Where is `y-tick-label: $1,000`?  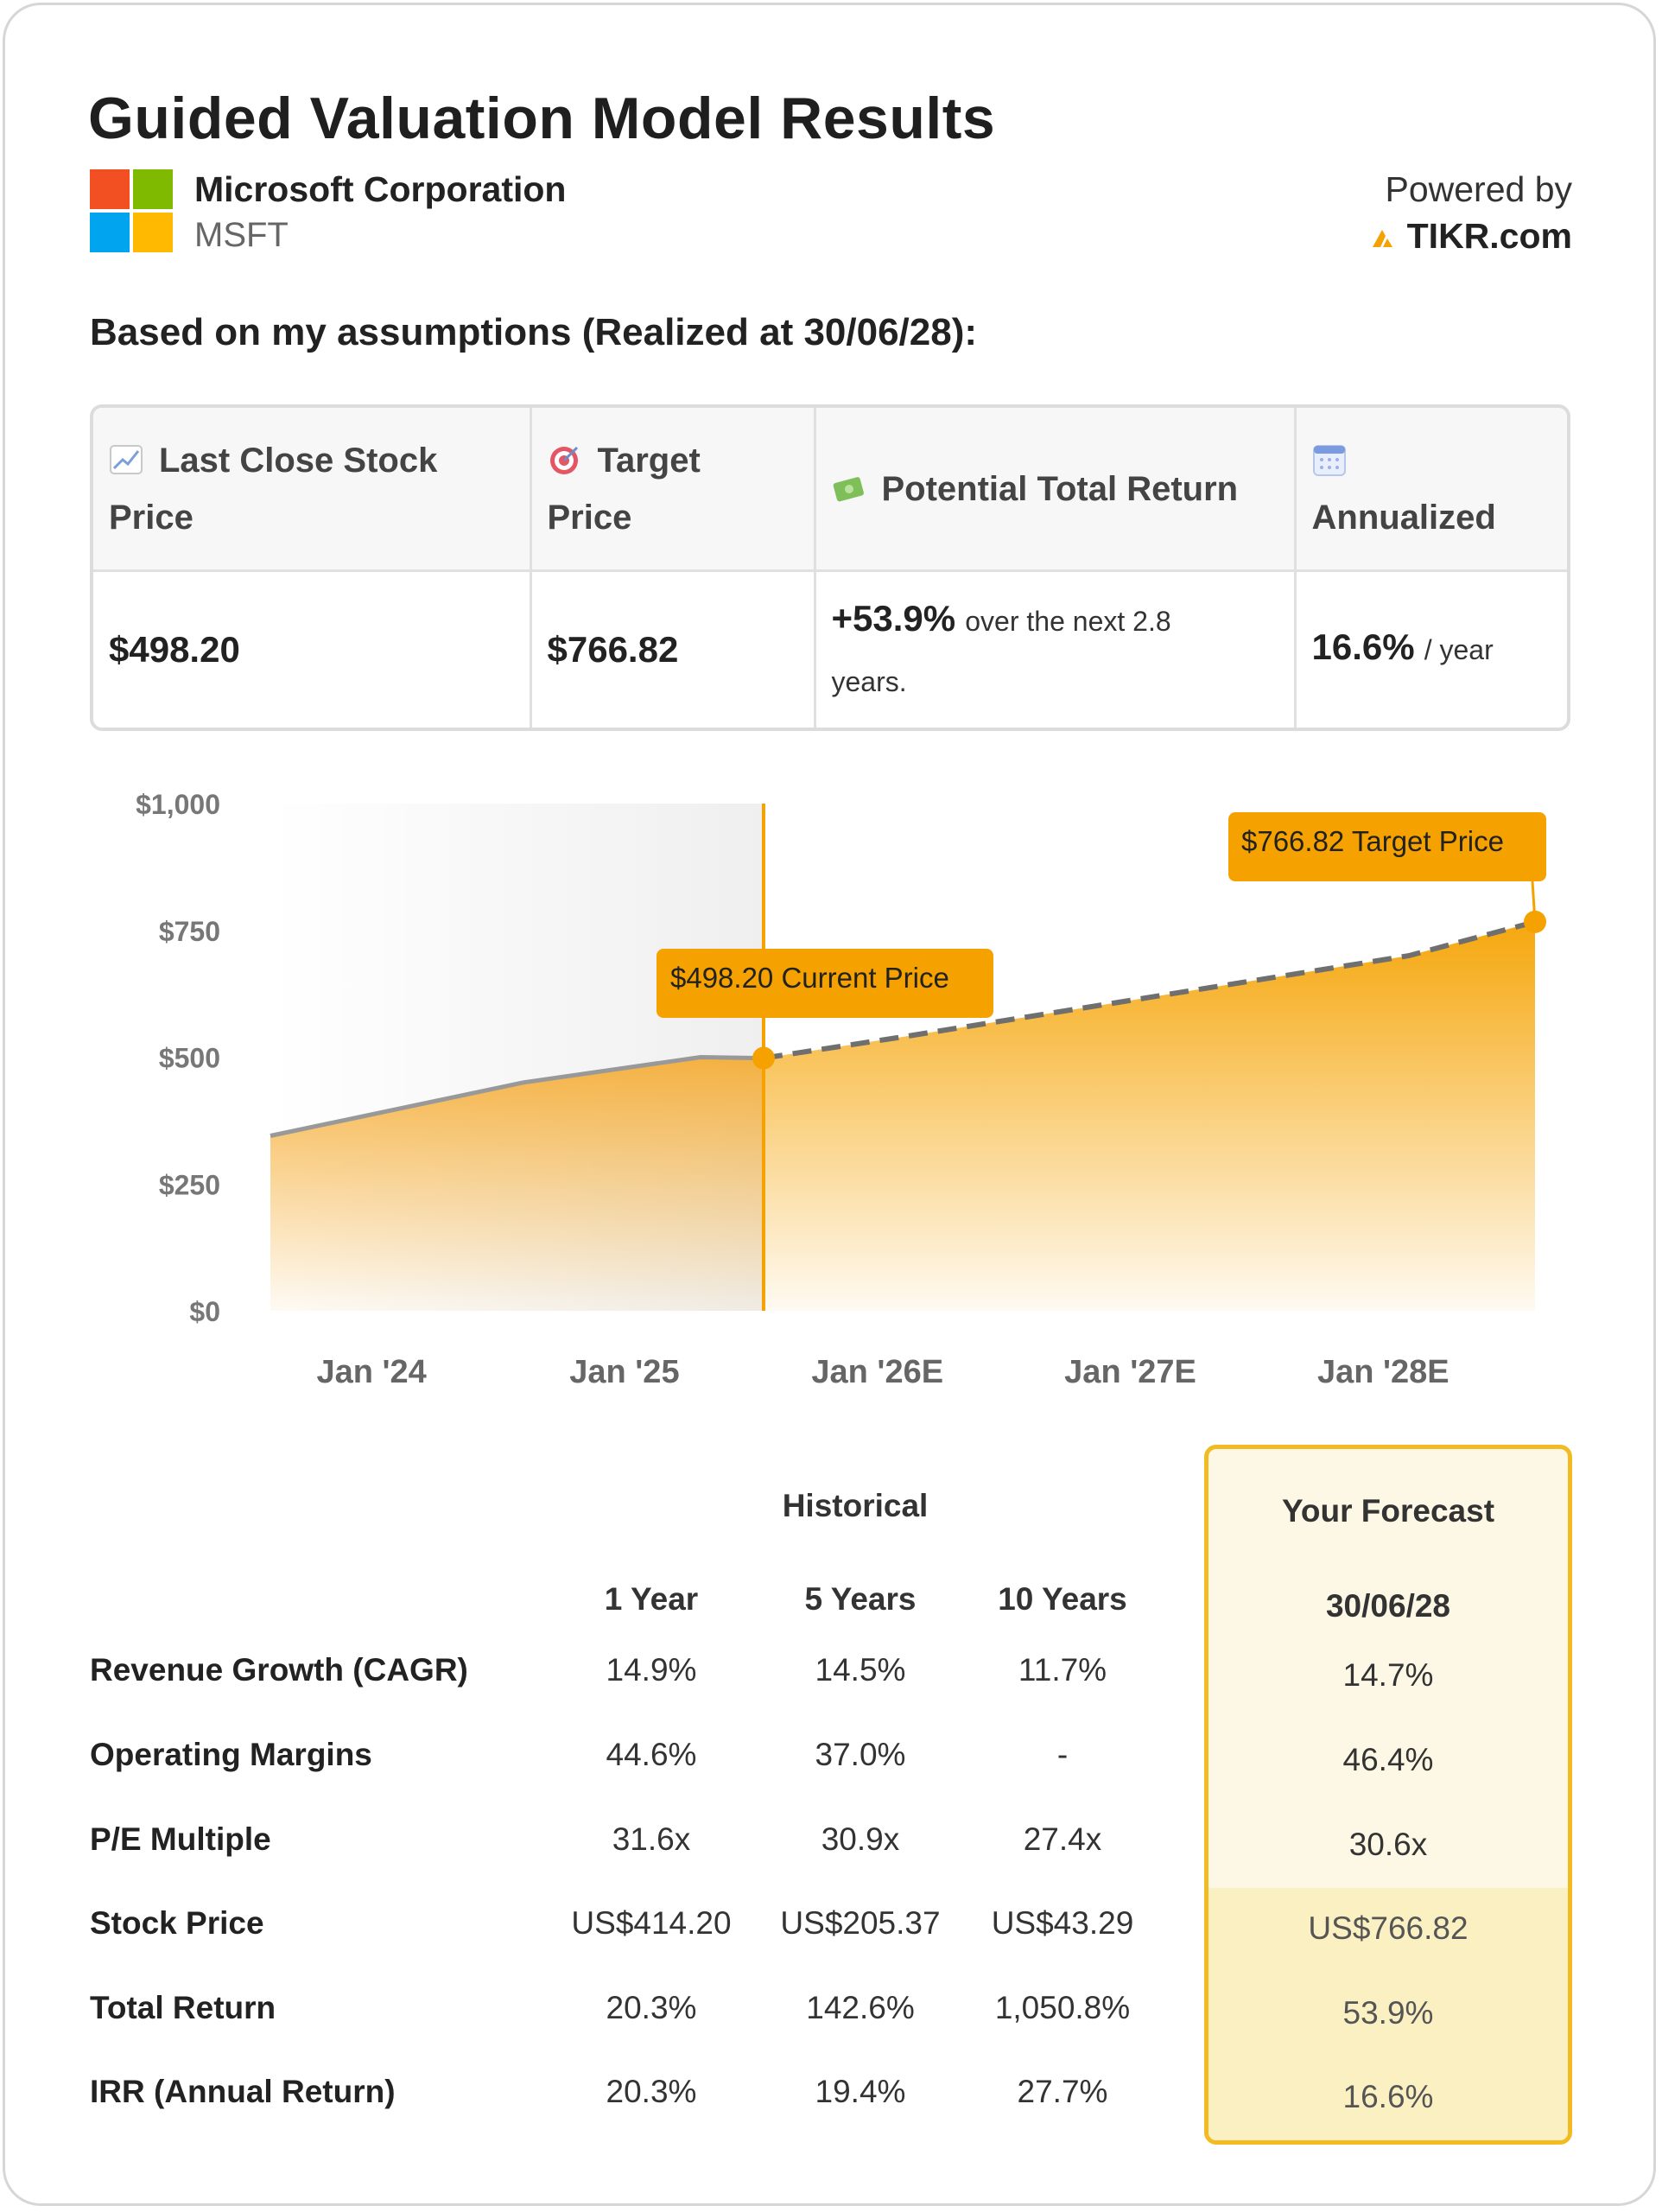 y-tick-label: $1,000 is located at coordinates (178, 804).